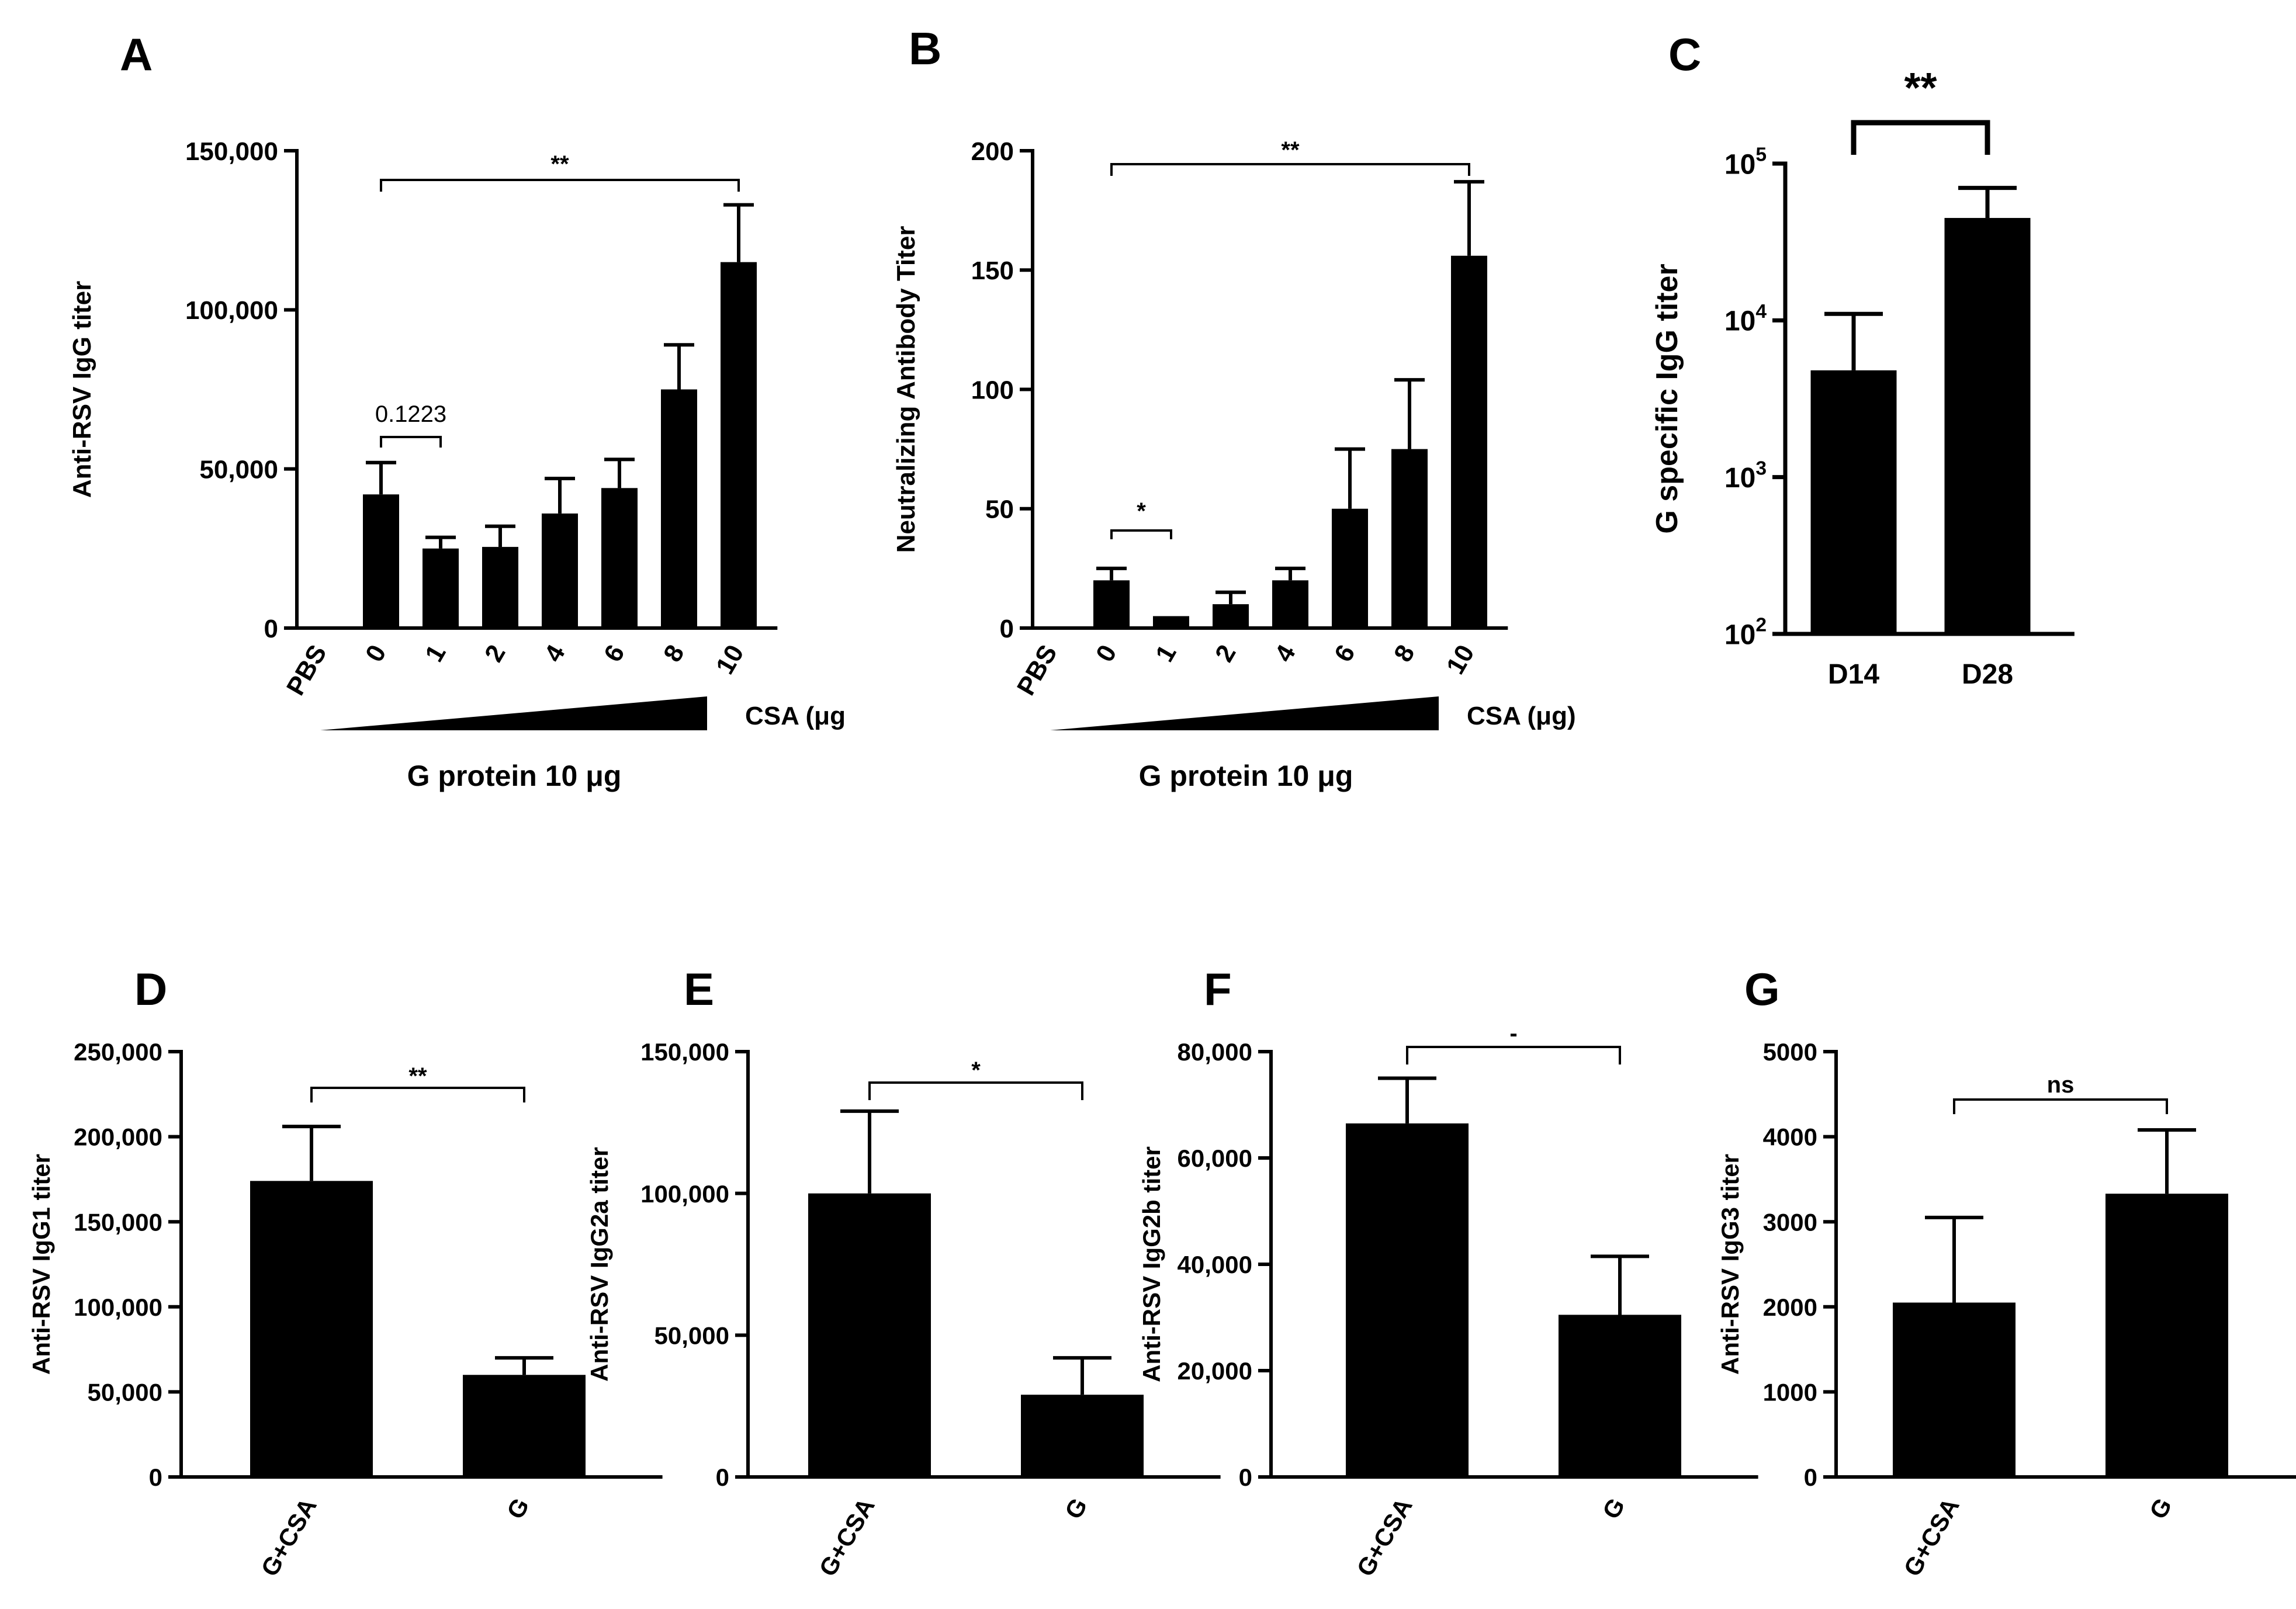  What do you see at coordinates (925, 48) in the screenshot?
I see `panel-letter: B` at bounding box center [925, 48].